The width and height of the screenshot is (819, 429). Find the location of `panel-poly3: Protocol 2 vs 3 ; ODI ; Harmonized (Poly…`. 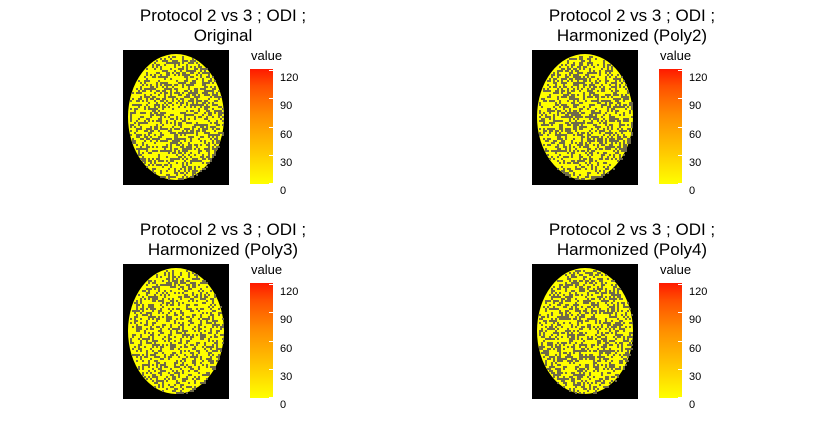

panel-poly3: Protocol 2 vs 3 ; ODI ; Harmonized (Poly… is located at coordinates (243, 320).